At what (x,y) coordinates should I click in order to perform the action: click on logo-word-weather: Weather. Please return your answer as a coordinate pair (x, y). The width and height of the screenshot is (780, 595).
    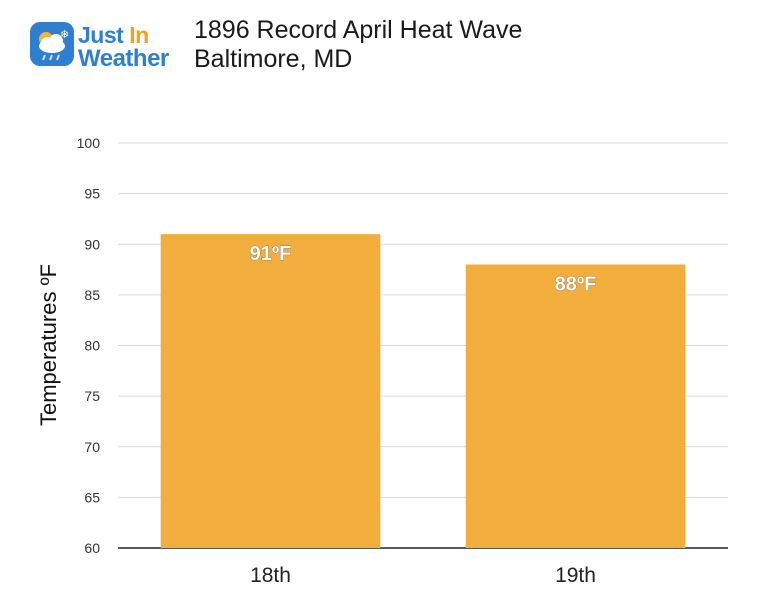
    Looking at the image, I should click on (123, 58).